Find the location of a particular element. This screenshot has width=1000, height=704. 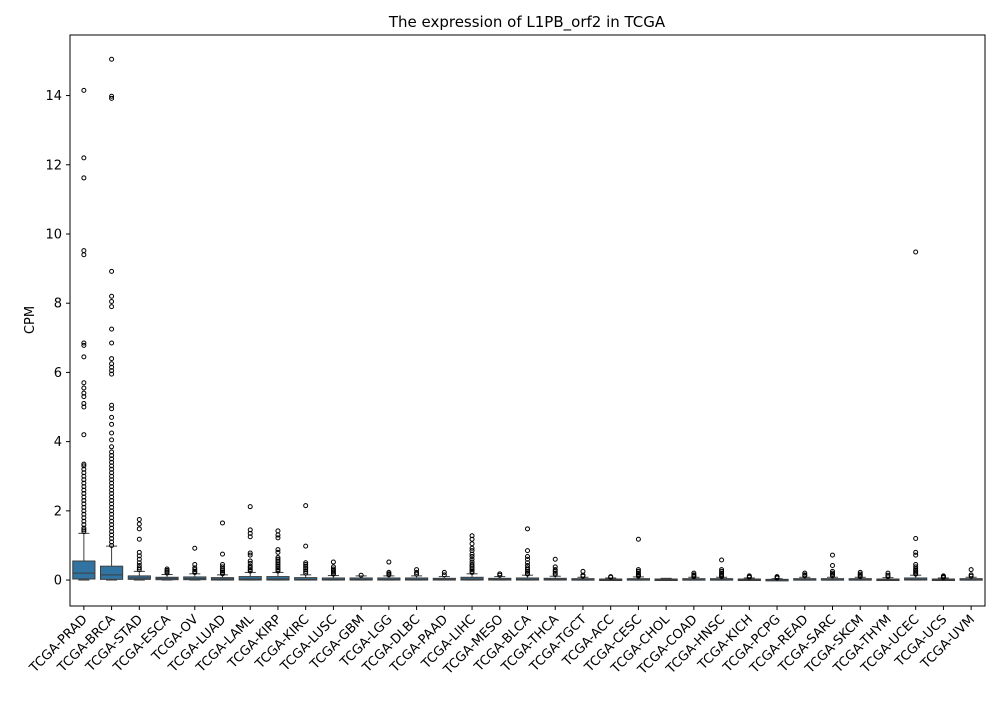

y-tick-label: 14 is located at coordinates (53, 96).